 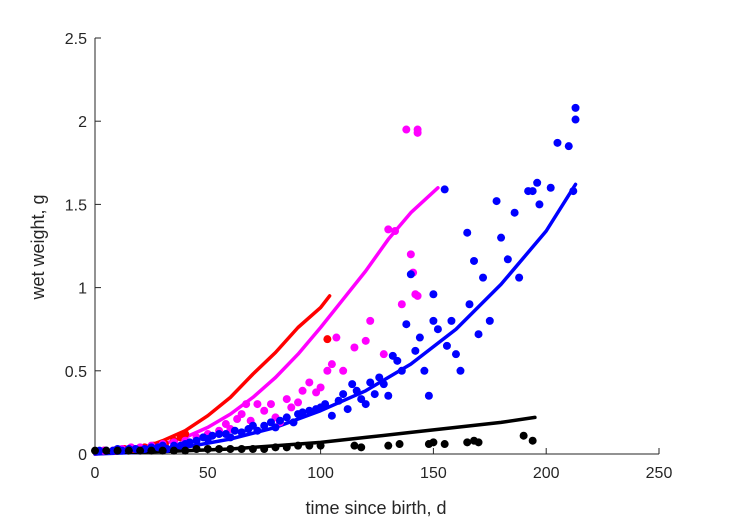 I want to click on x-tick-label: 250, so click(x=659, y=473).